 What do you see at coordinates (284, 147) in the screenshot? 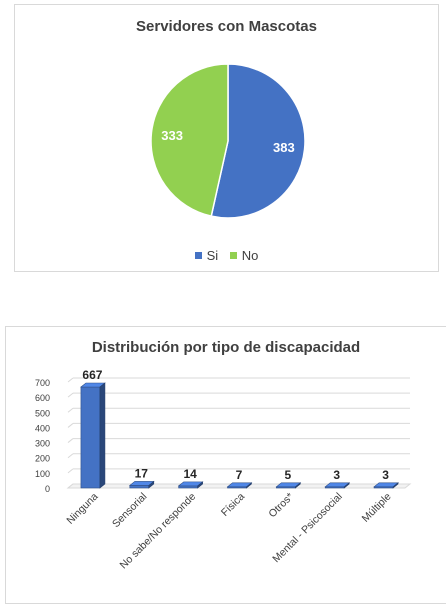
I see `pie-data-label-si: 383` at bounding box center [284, 147].